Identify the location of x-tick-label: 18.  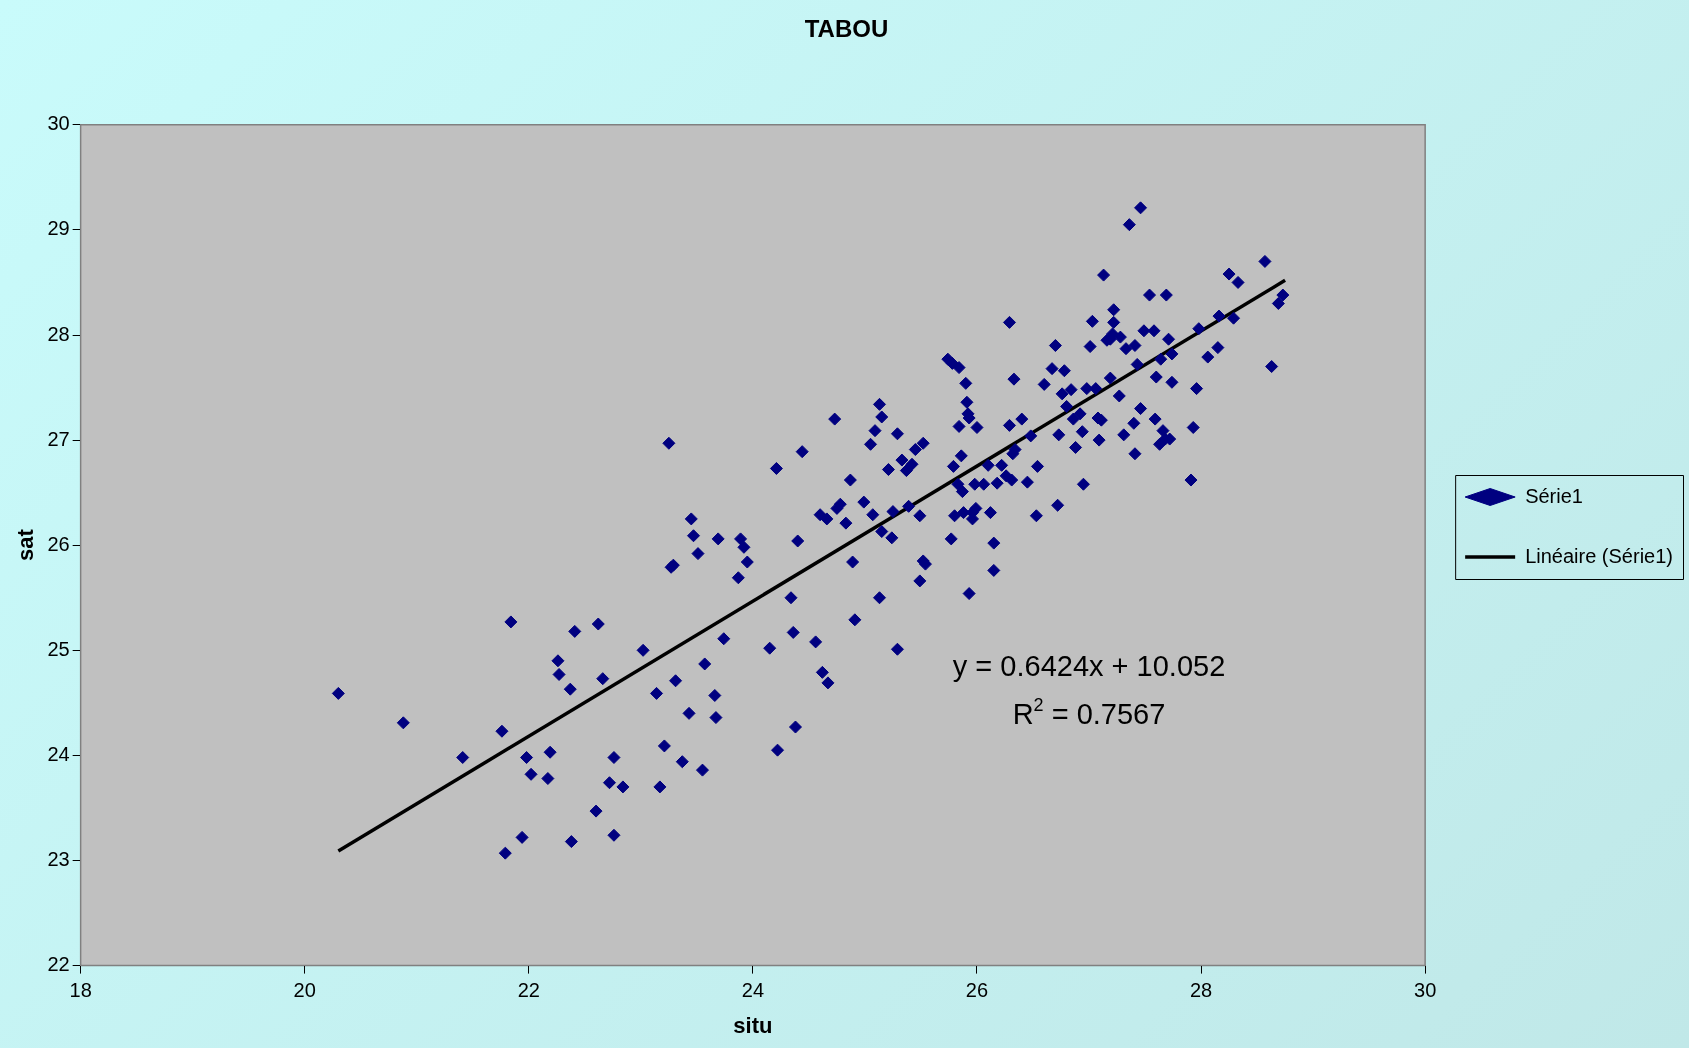
(80, 990).